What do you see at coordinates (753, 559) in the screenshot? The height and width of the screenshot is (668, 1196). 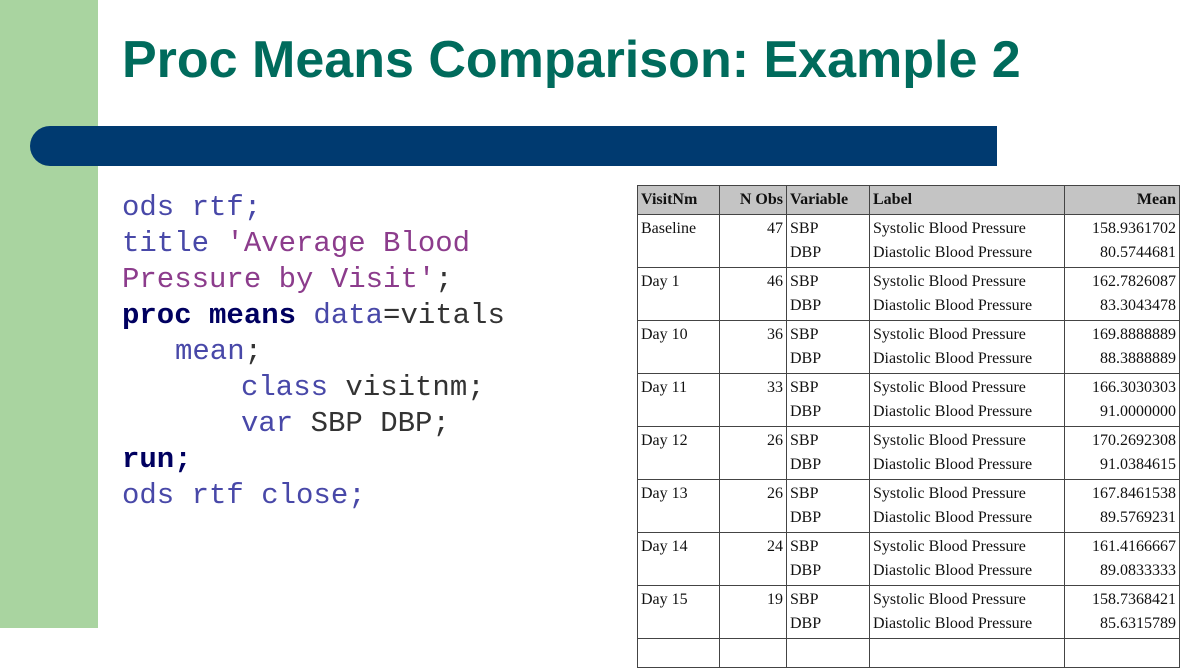 I see `n-obs-cell: 24` at bounding box center [753, 559].